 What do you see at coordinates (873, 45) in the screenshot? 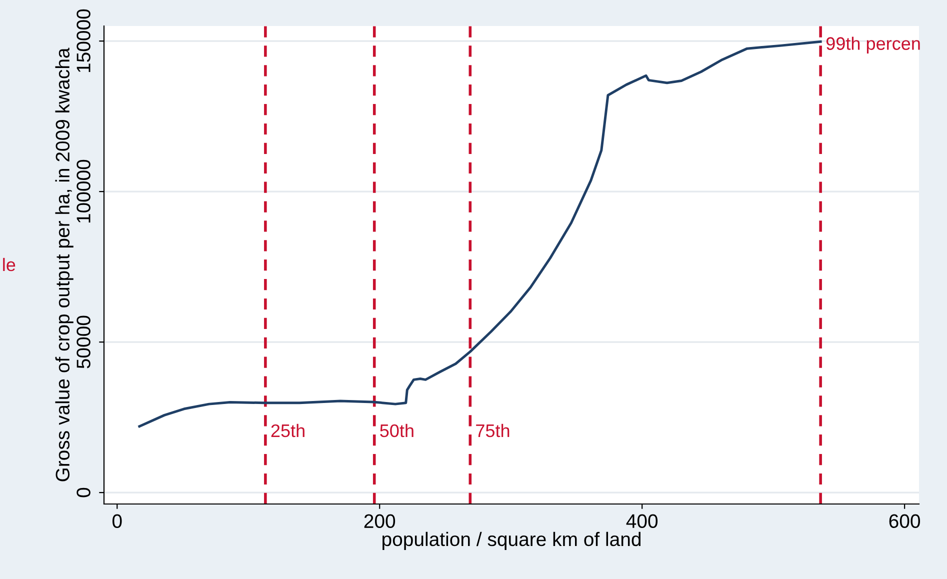
I see `ref-line-label: 99th percen` at bounding box center [873, 45].